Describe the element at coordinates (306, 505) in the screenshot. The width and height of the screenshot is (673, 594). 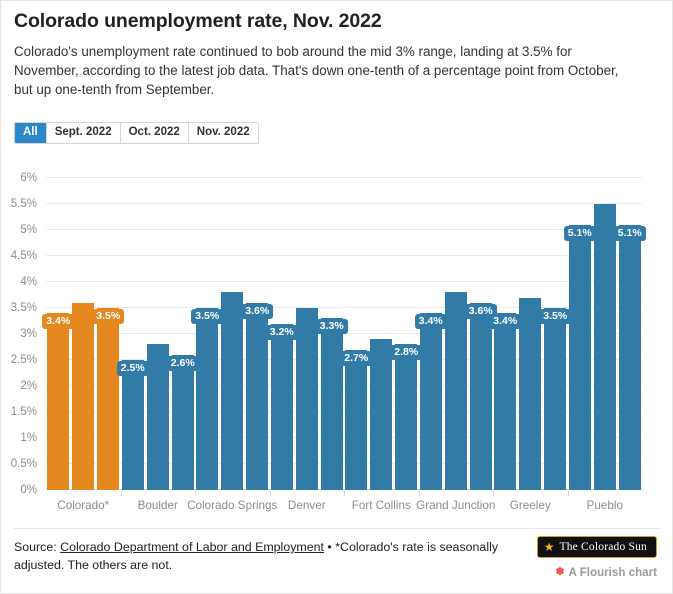
I see `x-axis-tick-label: Denver` at that location.